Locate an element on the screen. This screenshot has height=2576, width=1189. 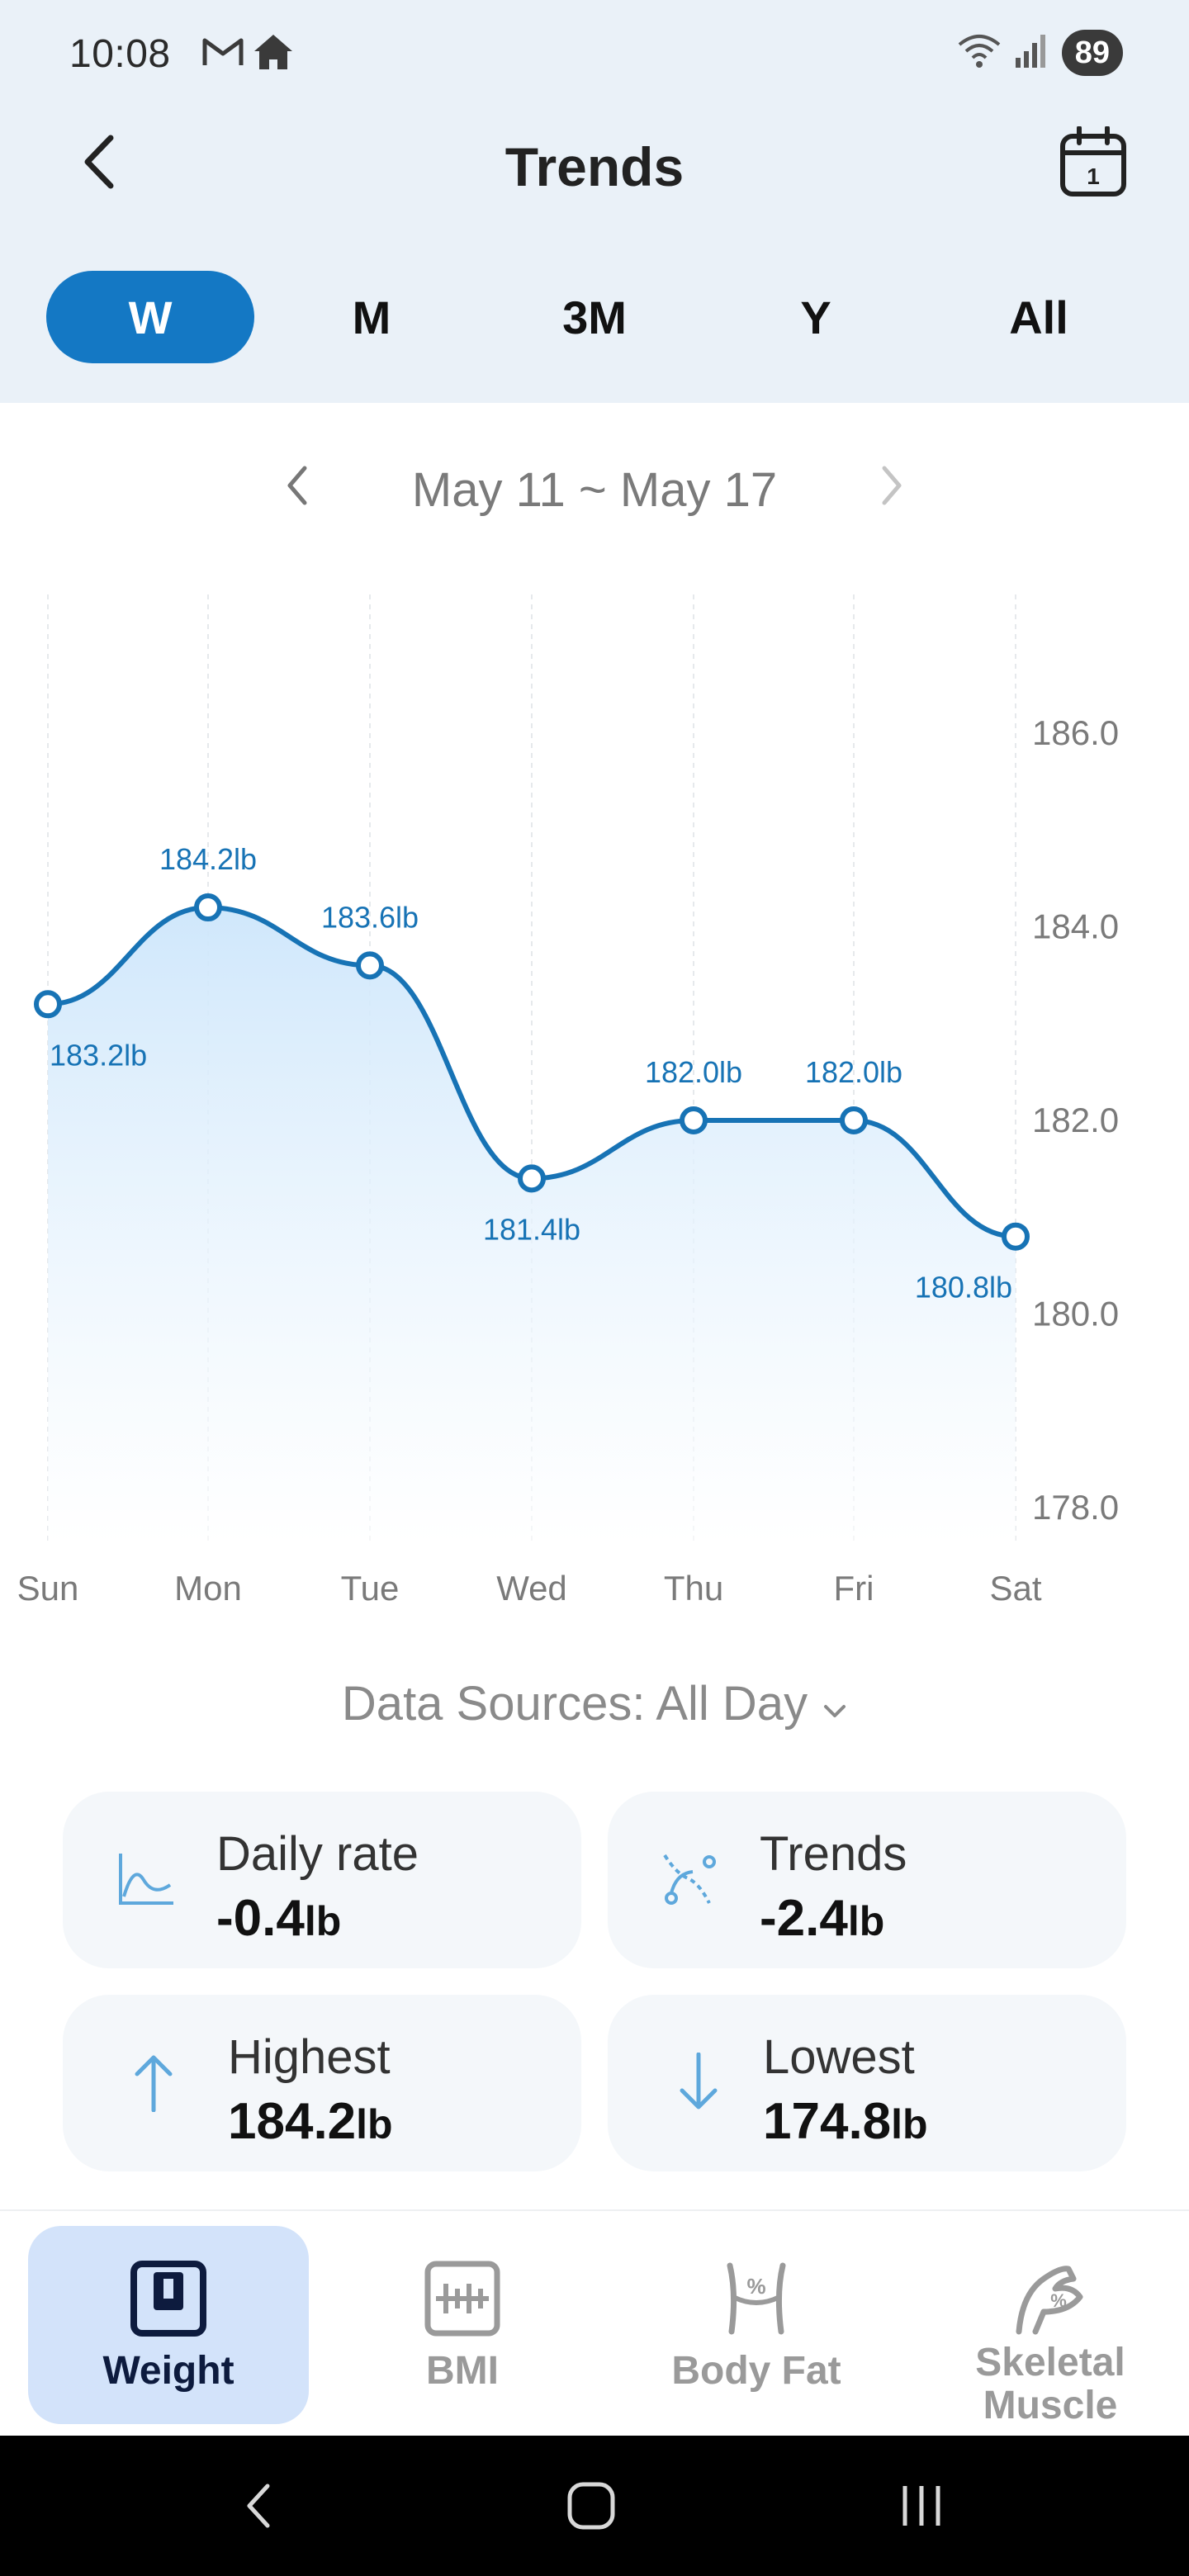
stat-card-daily-rate: Daily rate -0.4lb is located at coordinates (322, 1880).